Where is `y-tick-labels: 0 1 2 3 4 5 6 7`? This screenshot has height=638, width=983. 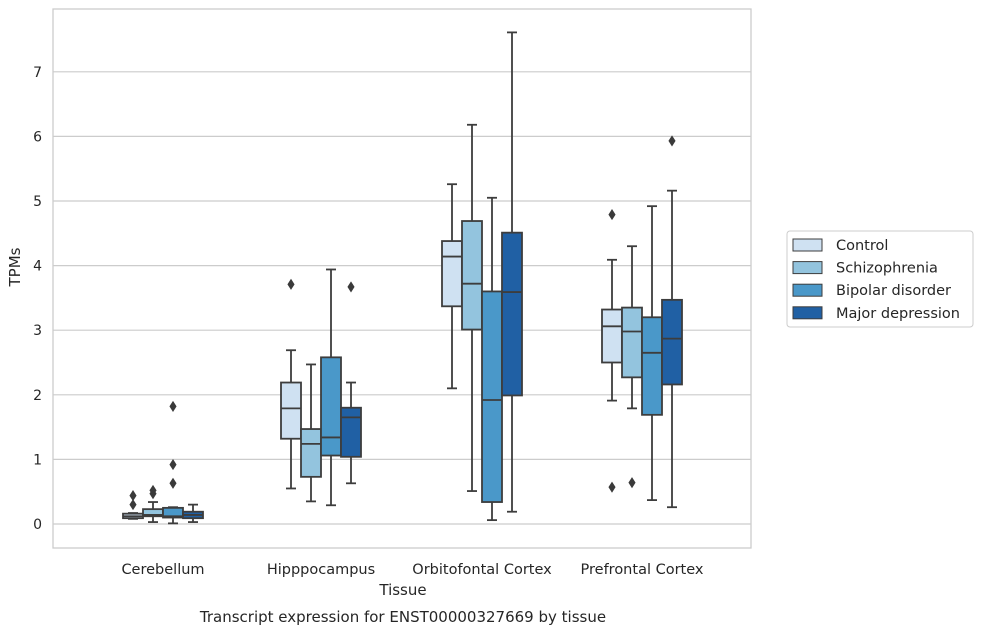 y-tick-labels: 0 1 2 3 4 5 6 7 is located at coordinates (37, 299).